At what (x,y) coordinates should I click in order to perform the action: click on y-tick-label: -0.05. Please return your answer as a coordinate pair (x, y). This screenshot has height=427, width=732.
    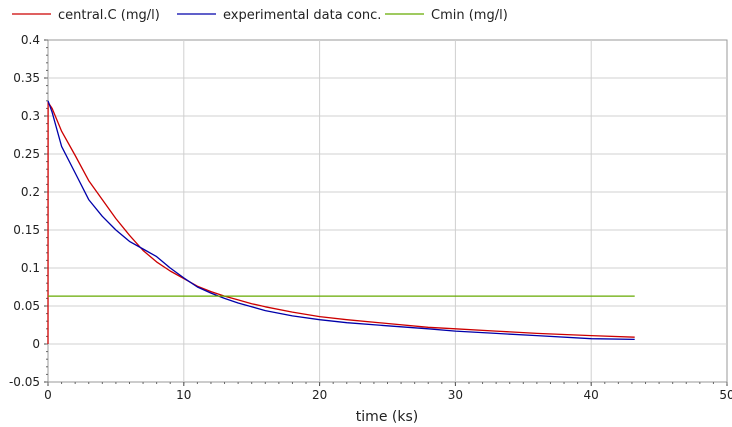
    Looking at the image, I should click on (24, 382).